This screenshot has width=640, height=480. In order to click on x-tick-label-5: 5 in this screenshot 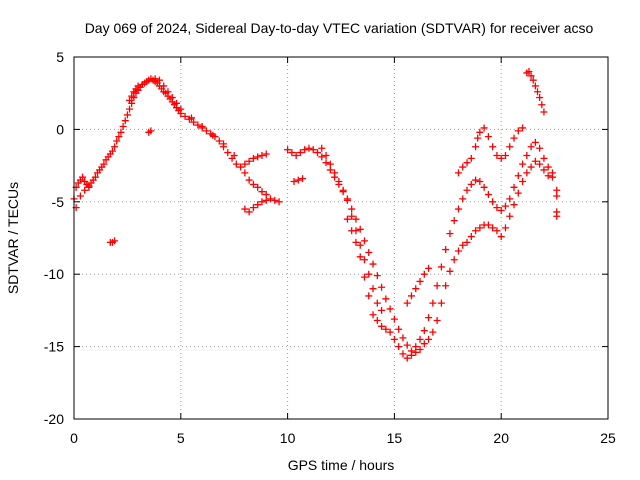, I will do `click(181, 438)`.